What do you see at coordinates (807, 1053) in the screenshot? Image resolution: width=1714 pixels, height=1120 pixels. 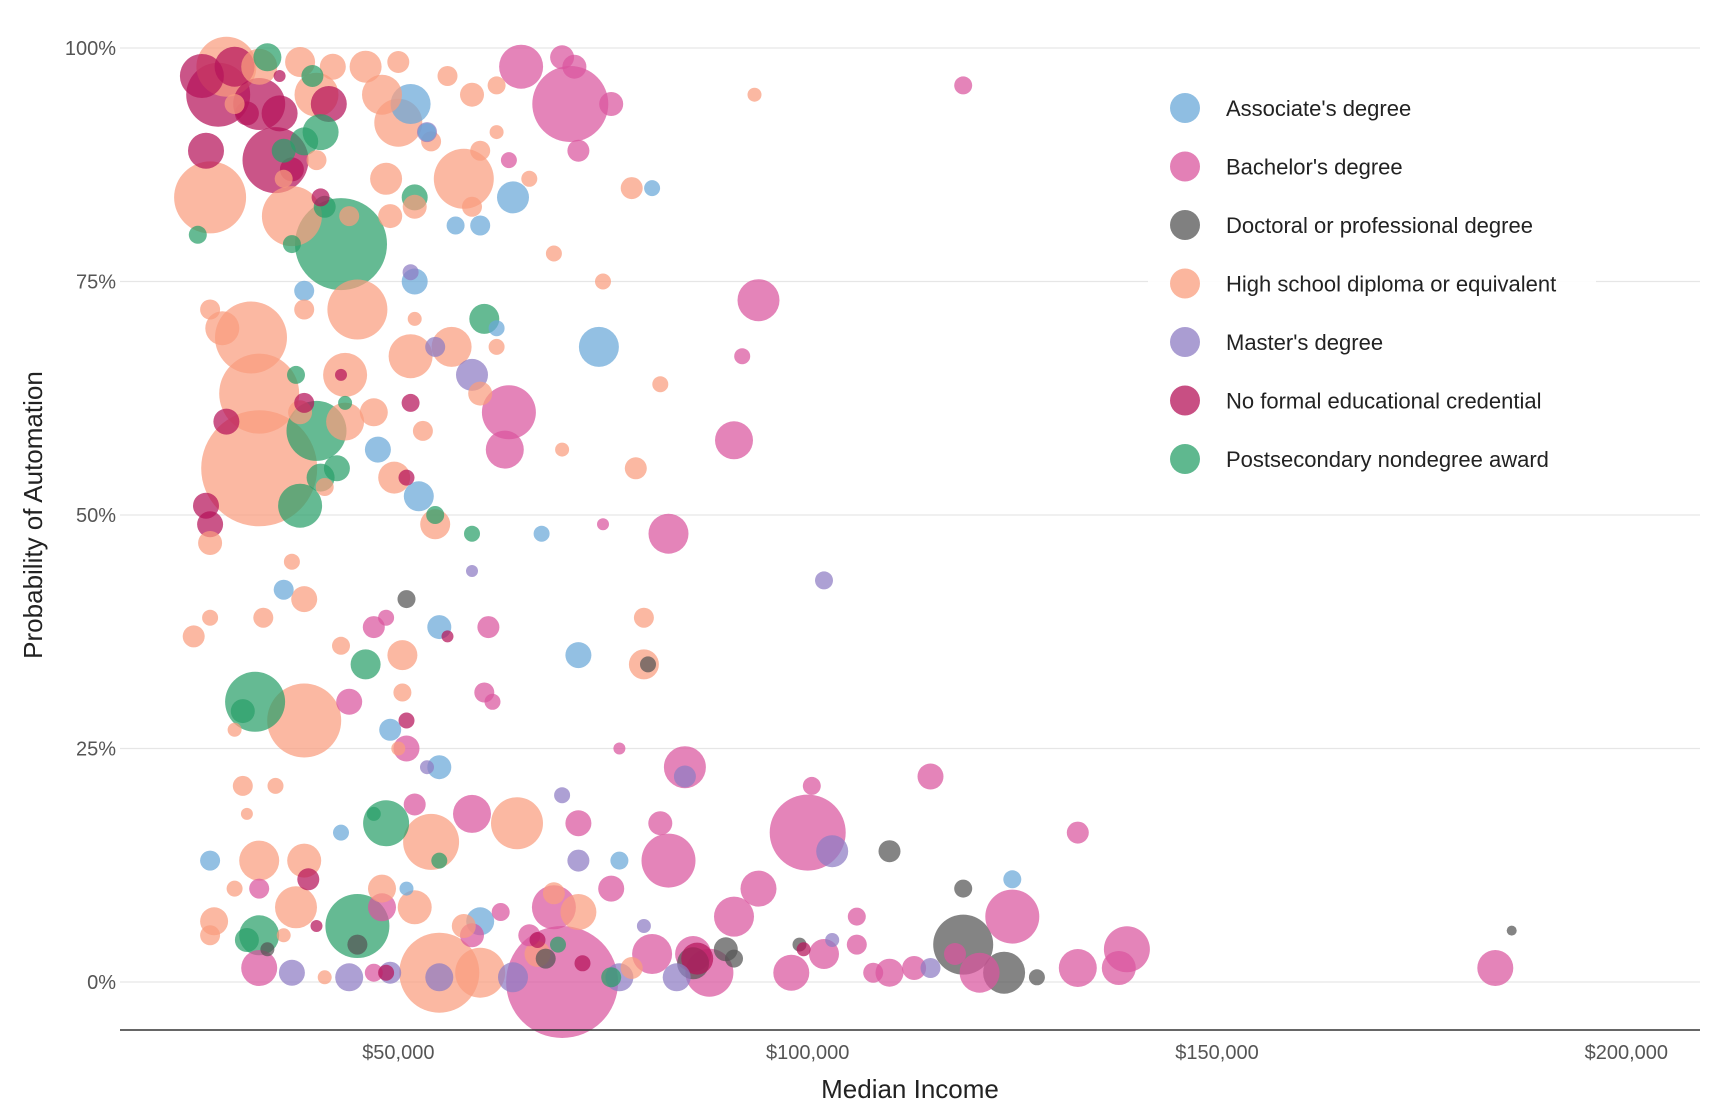 I see `x-tick-label: $100,000` at bounding box center [807, 1053].